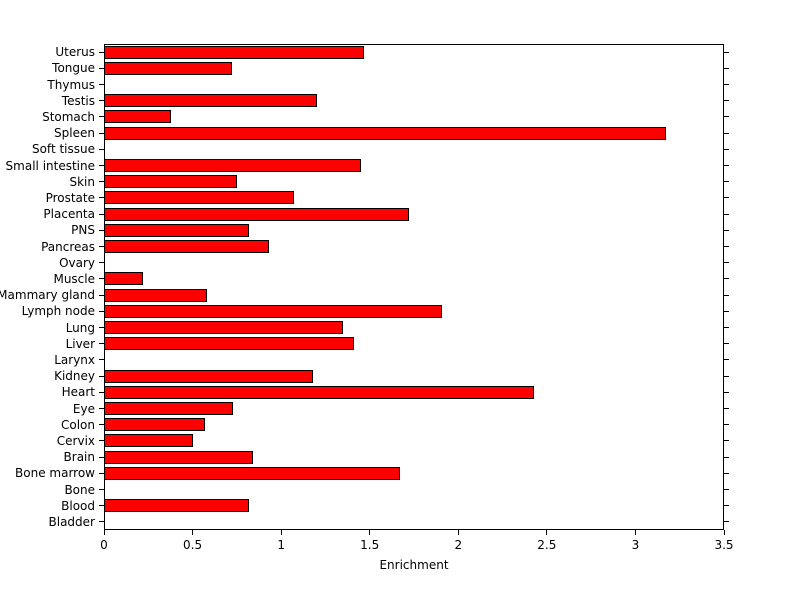  What do you see at coordinates (55, 473) in the screenshot?
I see `y-axis-label-bone-marrow: Bone marrow` at bounding box center [55, 473].